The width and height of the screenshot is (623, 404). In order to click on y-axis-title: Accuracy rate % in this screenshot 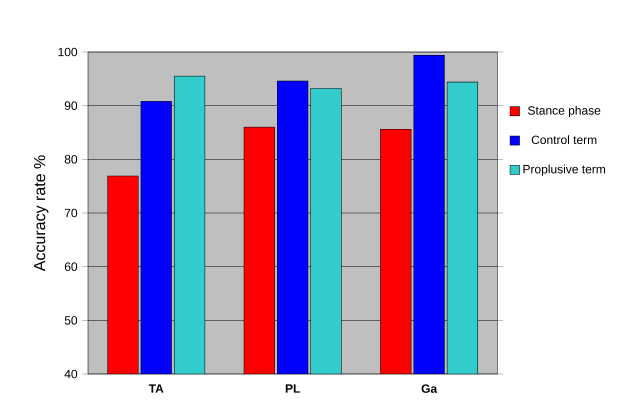, I will do `click(41, 213)`.